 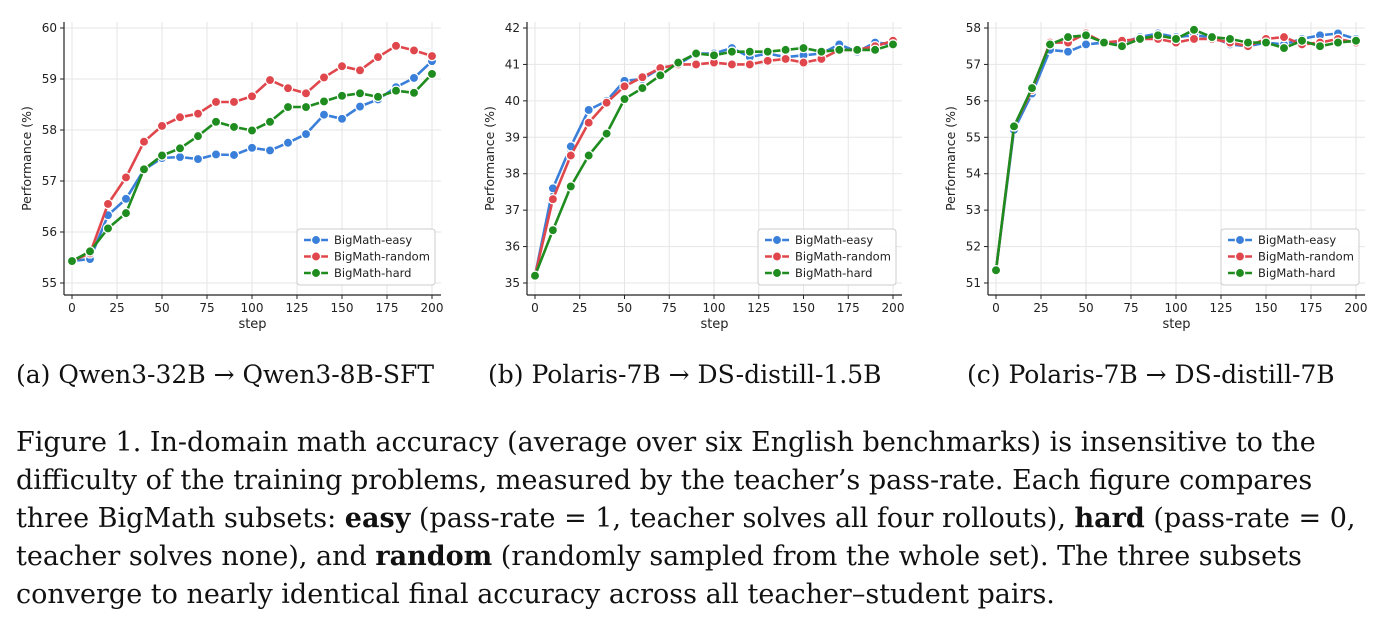 What do you see at coordinates (512, 101) in the screenshot?
I see `y-tick-label: 40` at bounding box center [512, 101].